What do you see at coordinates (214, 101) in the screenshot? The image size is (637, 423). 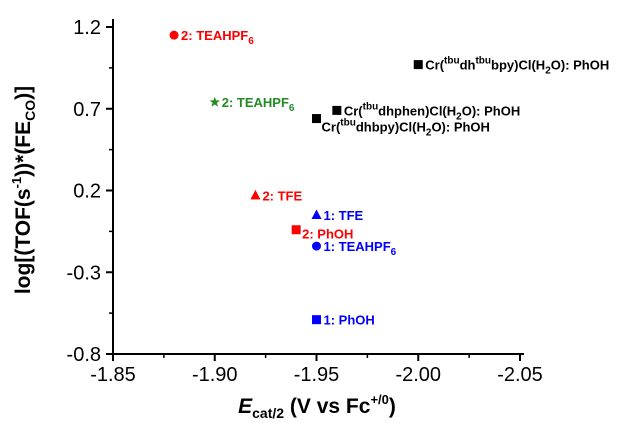 I see `data-point-star` at bounding box center [214, 101].